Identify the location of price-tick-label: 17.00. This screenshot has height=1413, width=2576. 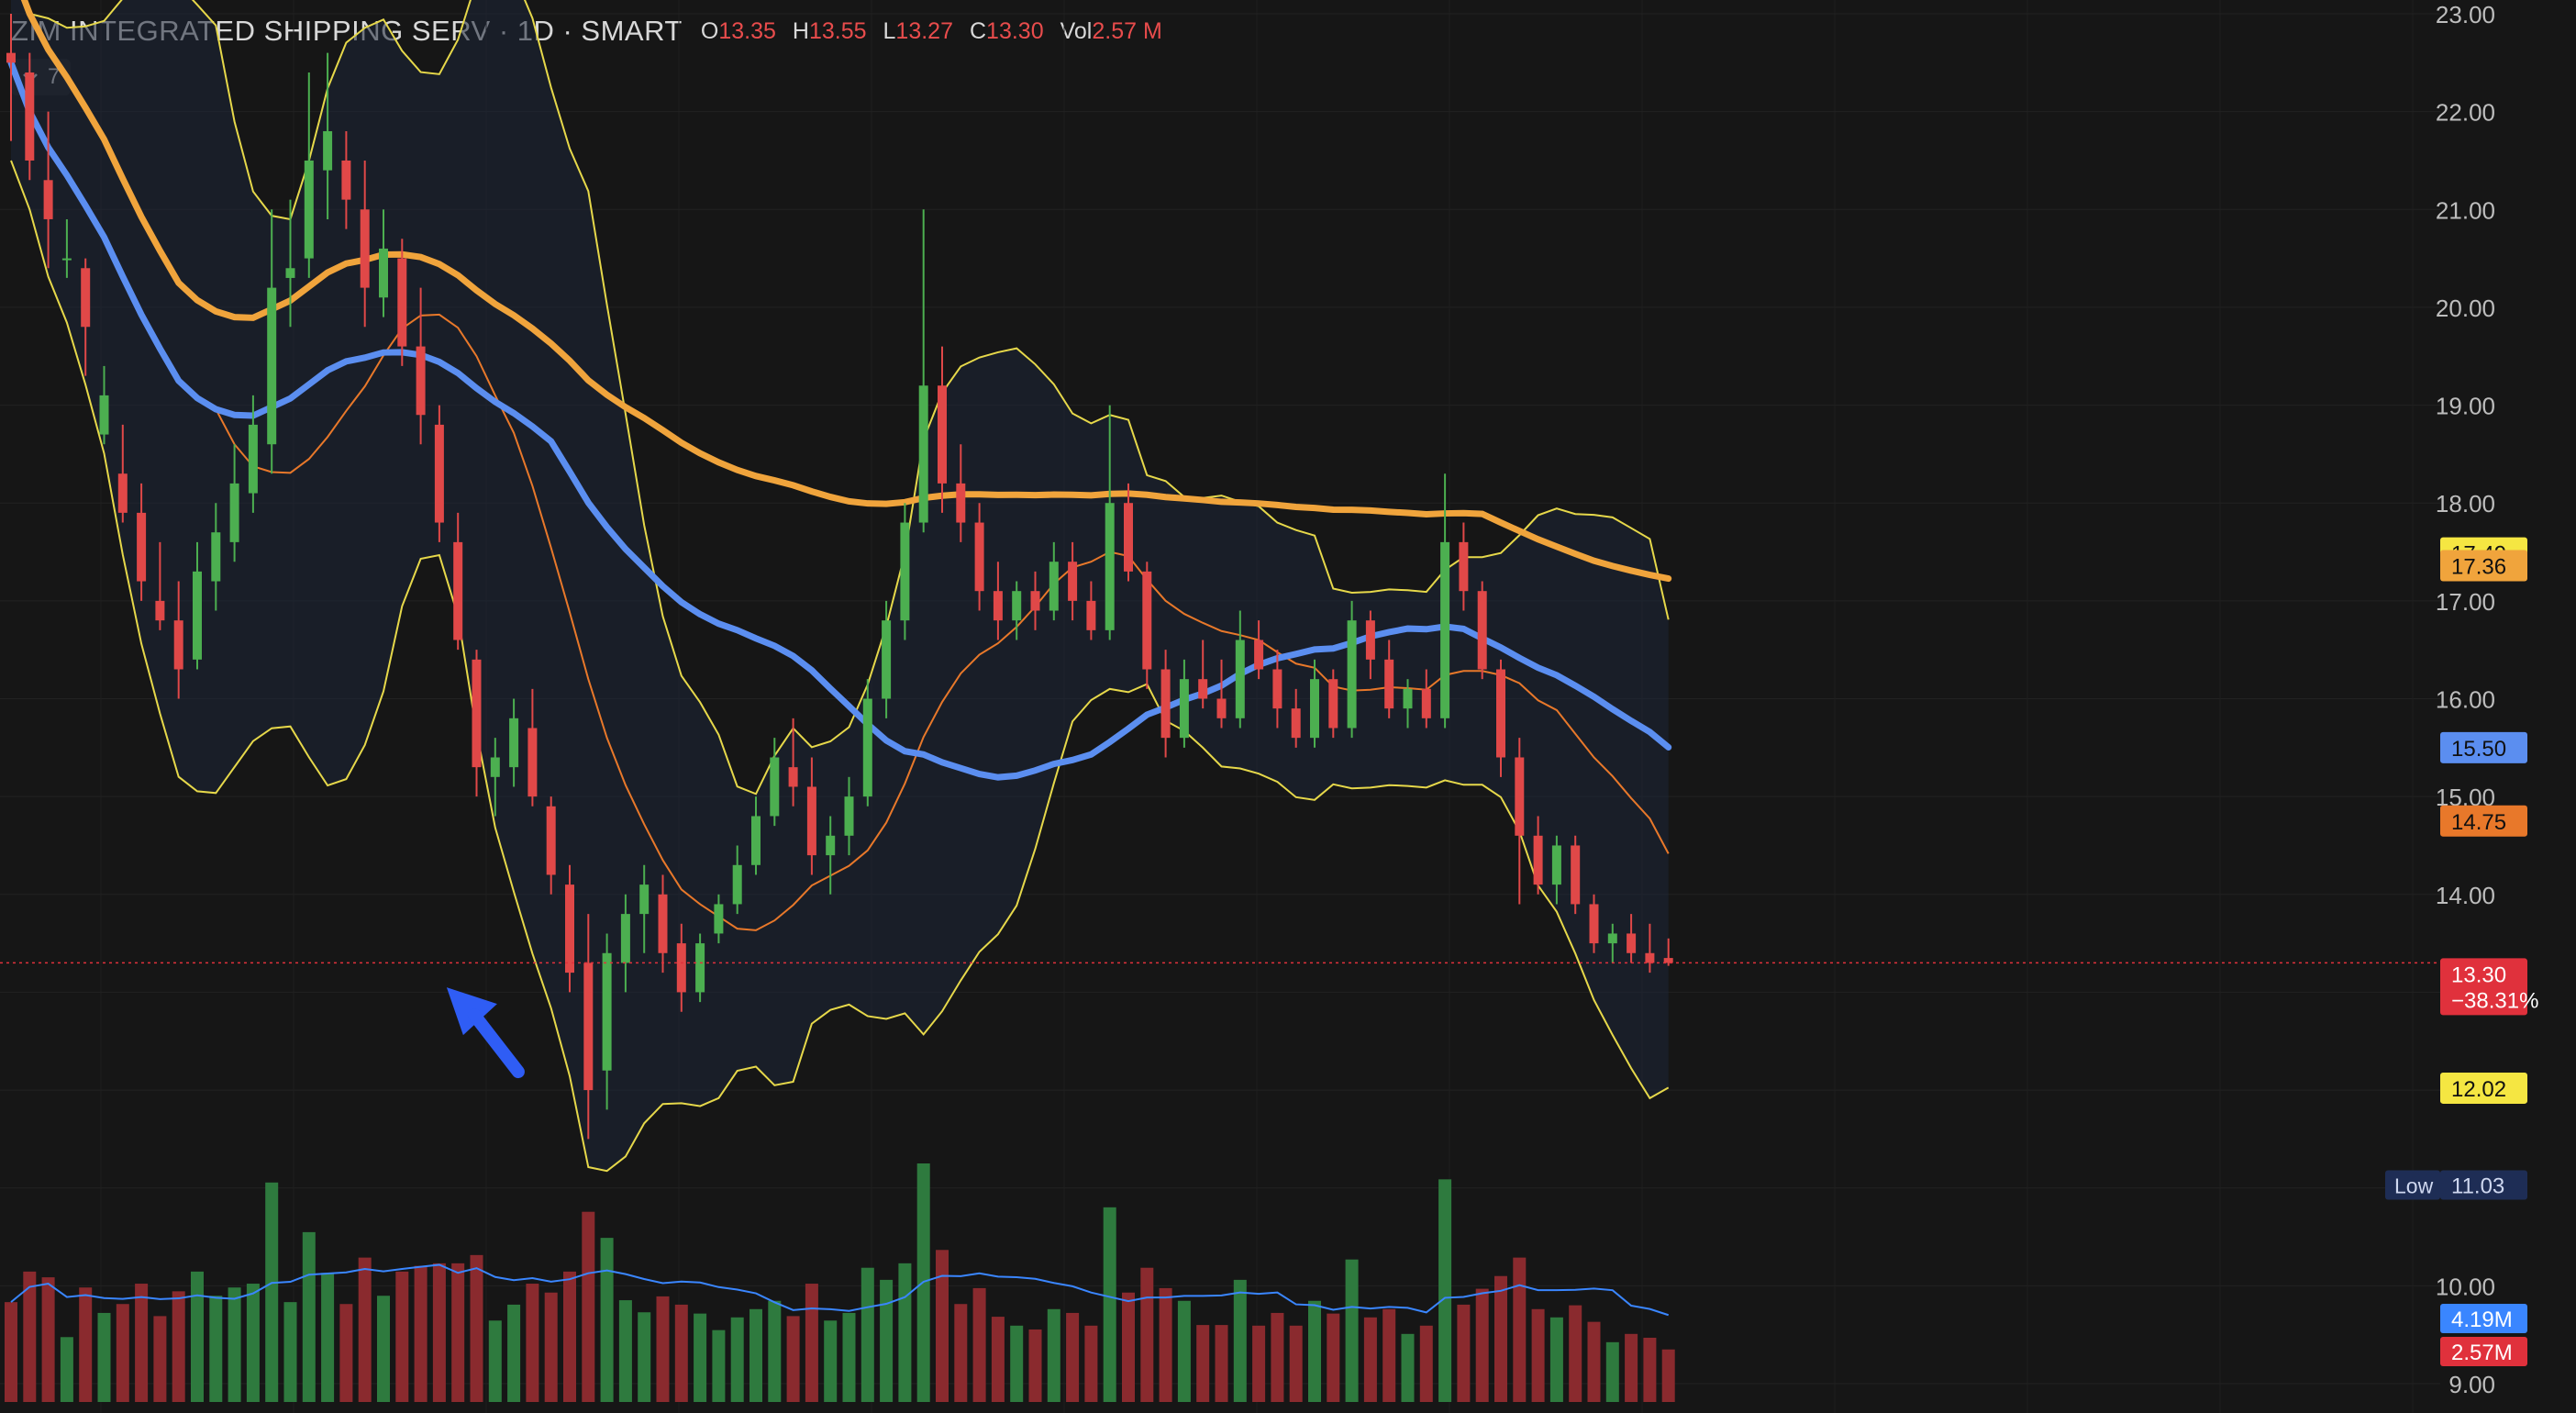
(2465, 602).